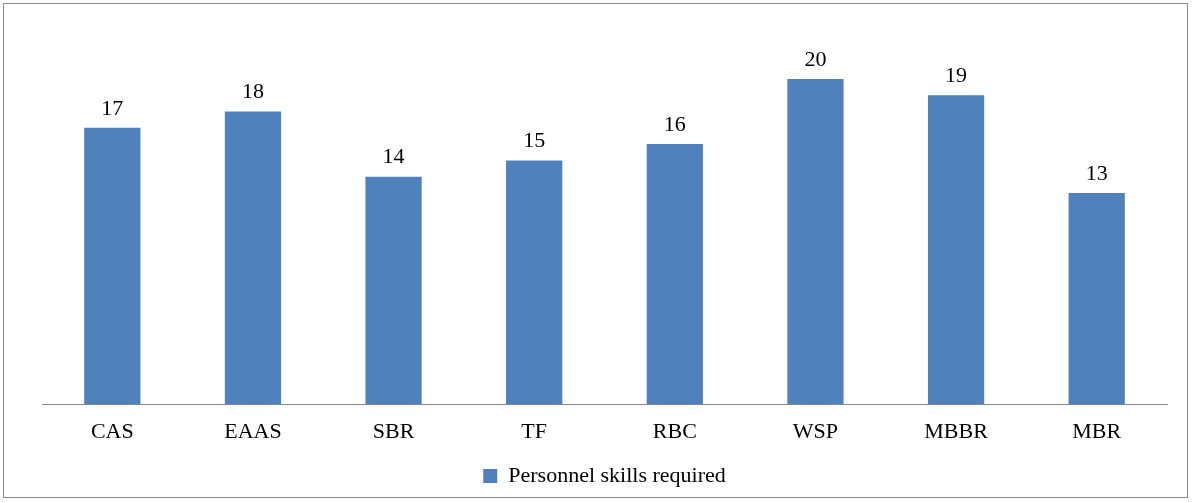 The width and height of the screenshot is (1193, 503). What do you see at coordinates (1096, 172) in the screenshot?
I see `data-label: 13` at bounding box center [1096, 172].